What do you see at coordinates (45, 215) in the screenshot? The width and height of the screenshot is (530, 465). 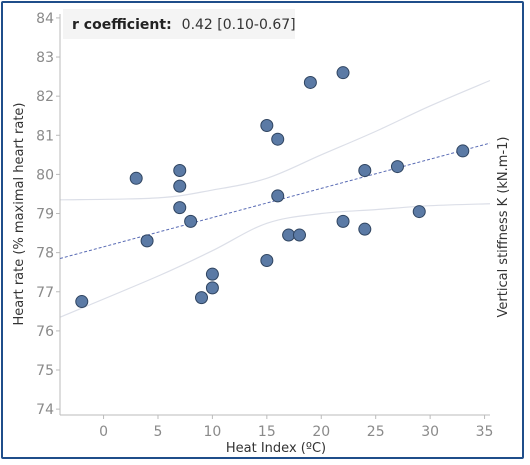 I see `y-tick-label: 79` at bounding box center [45, 215].